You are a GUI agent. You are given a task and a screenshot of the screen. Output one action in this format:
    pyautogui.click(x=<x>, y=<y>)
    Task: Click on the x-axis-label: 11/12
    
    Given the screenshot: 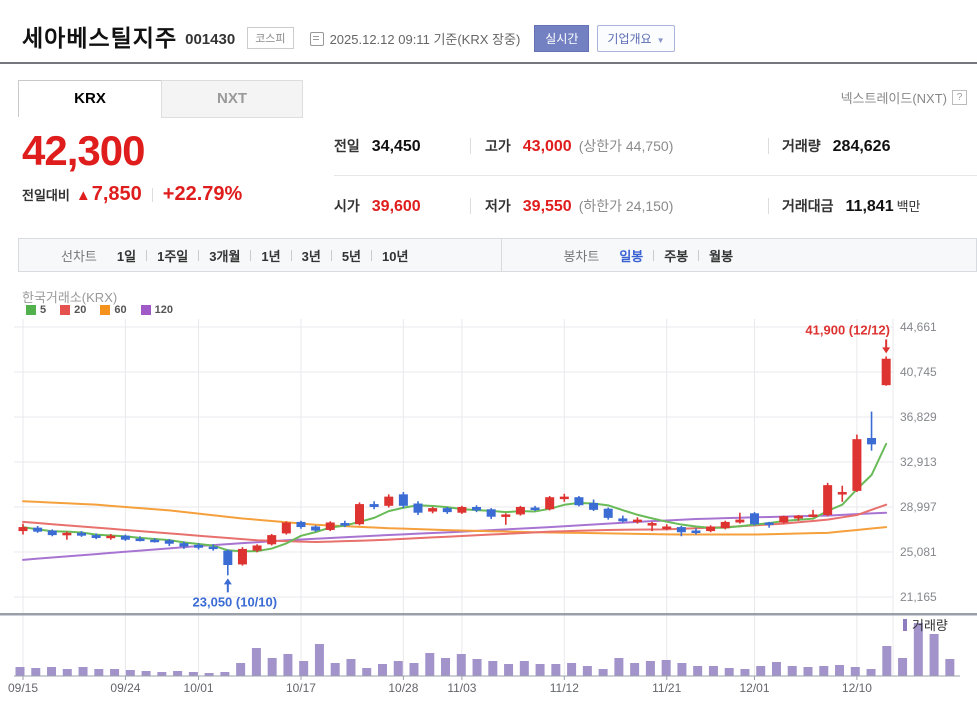 What is the action you would take?
    pyautogui.click(x=564, y=688)
    